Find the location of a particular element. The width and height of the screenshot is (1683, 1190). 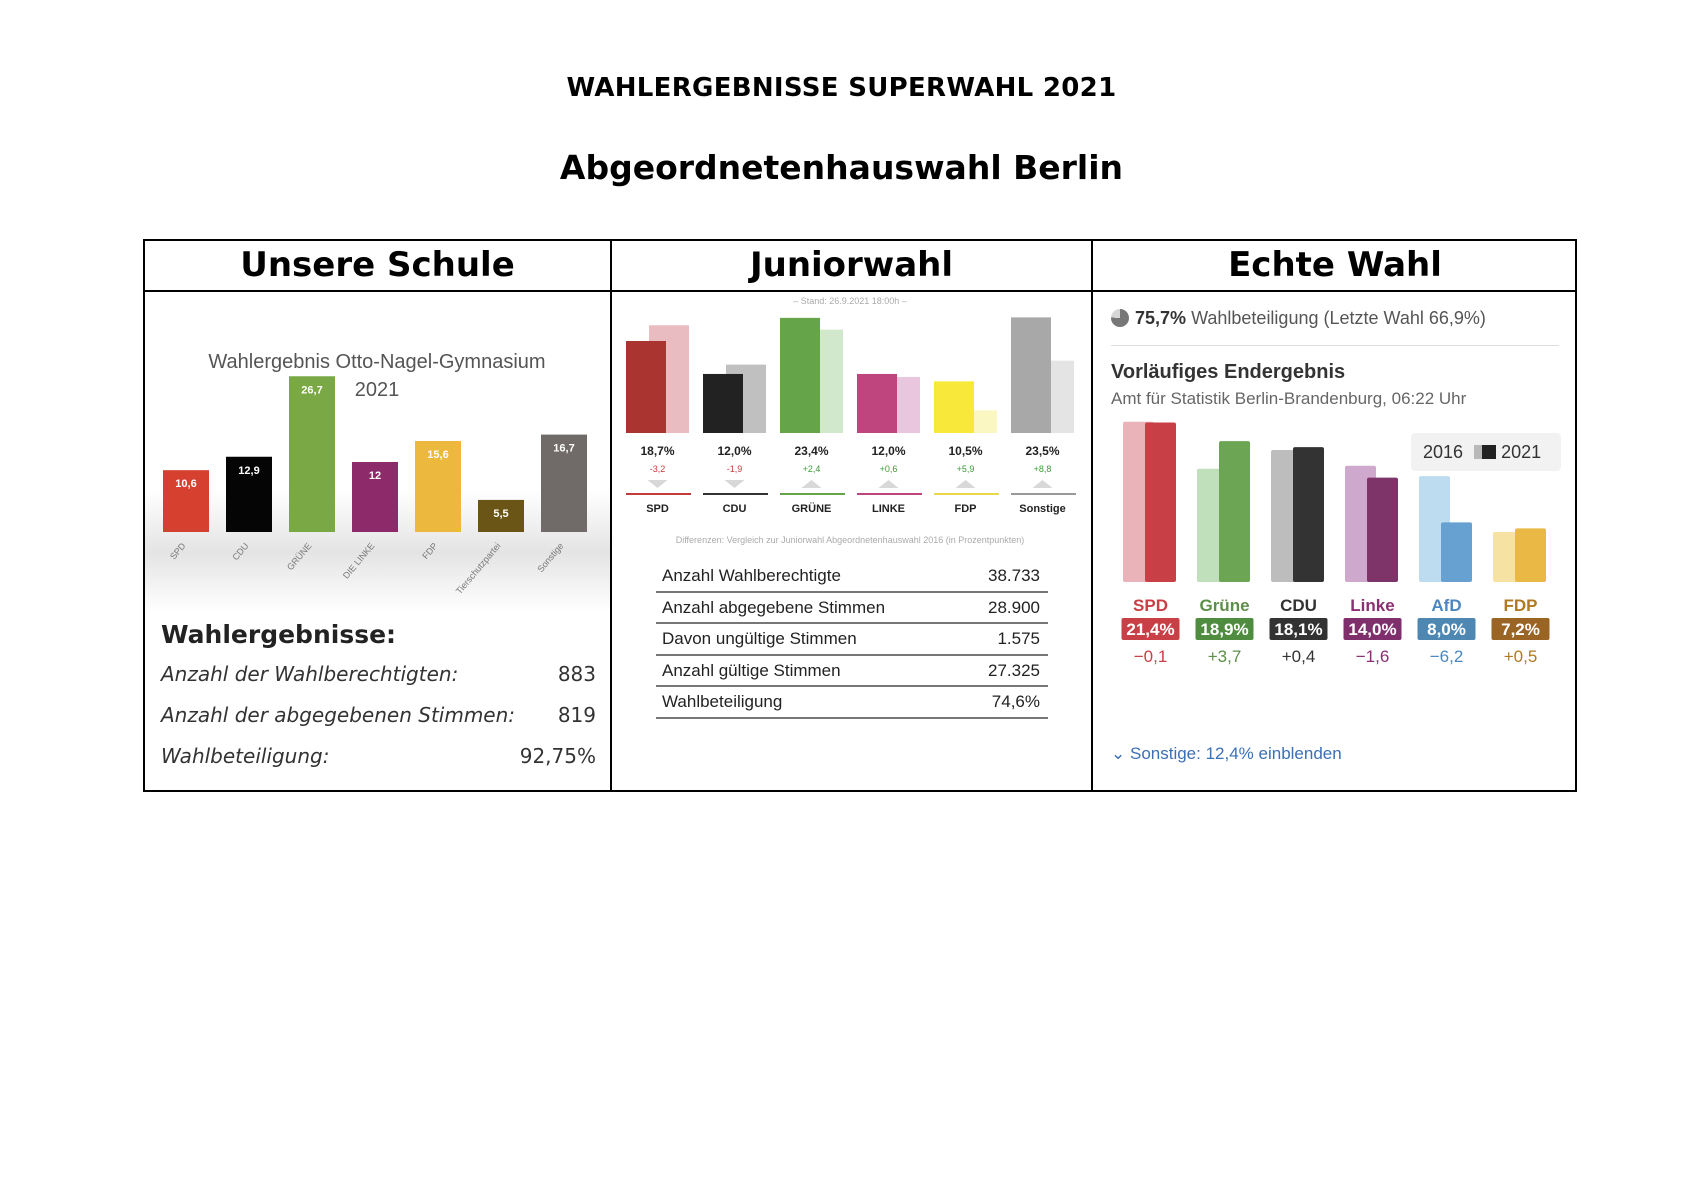

diff-label: +0,4 is located at coordinates (1299, 656).